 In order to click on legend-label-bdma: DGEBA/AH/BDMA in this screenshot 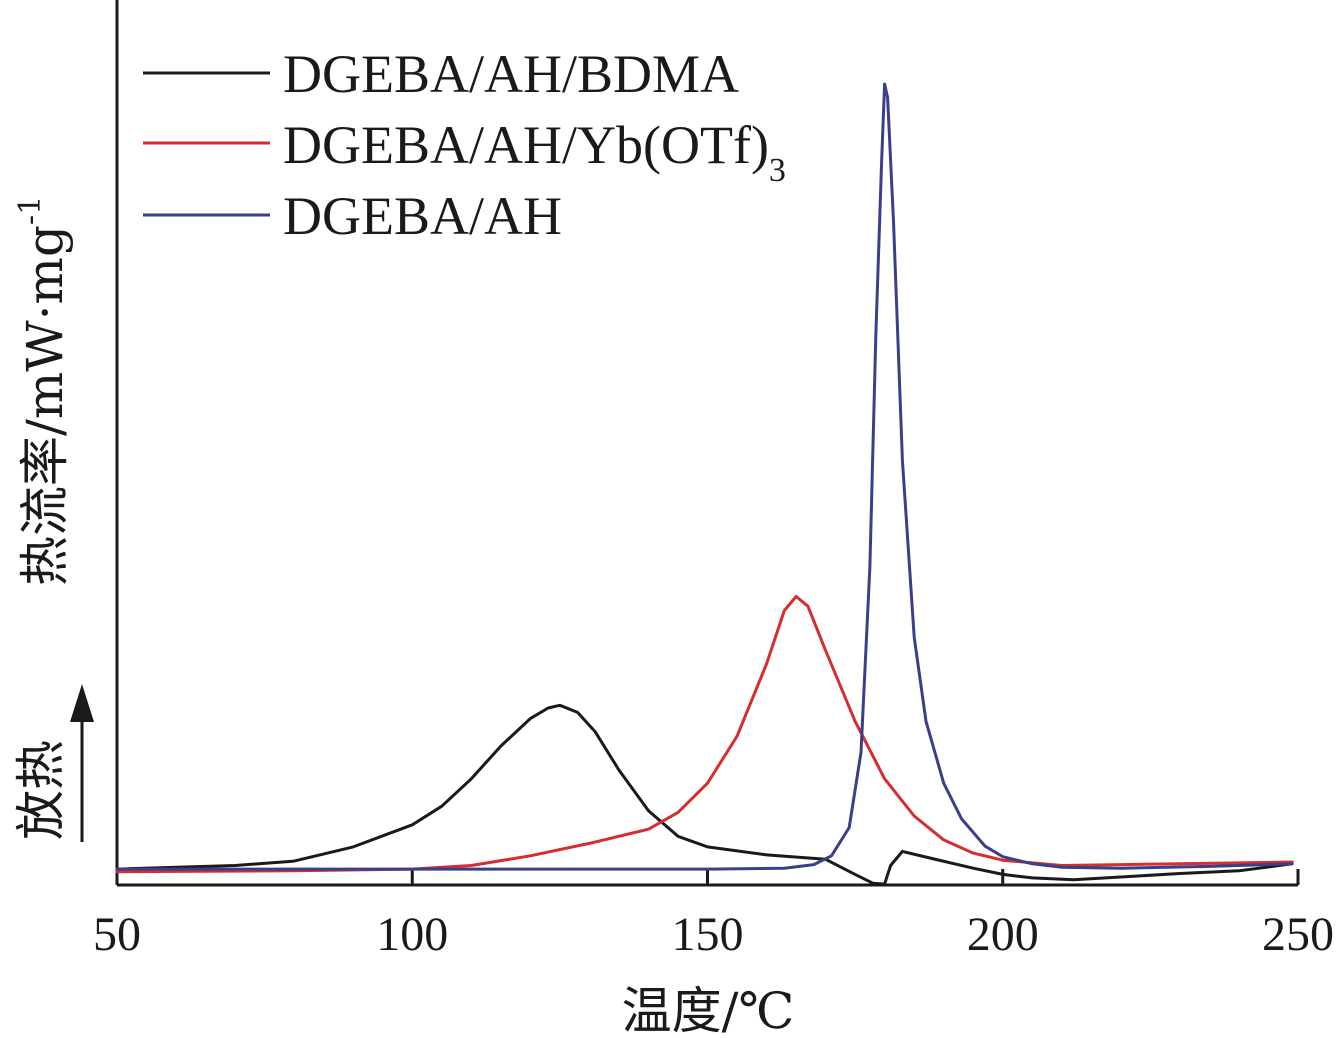, I will do `click(511, 74)`.